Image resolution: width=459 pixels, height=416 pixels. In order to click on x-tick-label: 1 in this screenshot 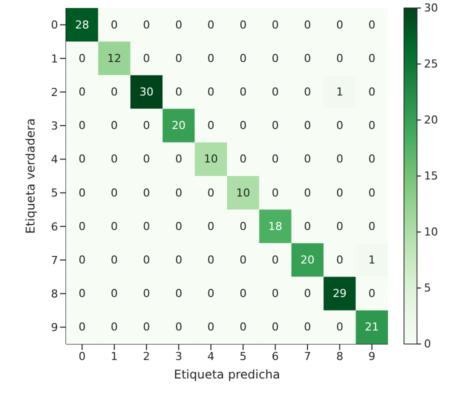, I will do `click(114, 356)`.